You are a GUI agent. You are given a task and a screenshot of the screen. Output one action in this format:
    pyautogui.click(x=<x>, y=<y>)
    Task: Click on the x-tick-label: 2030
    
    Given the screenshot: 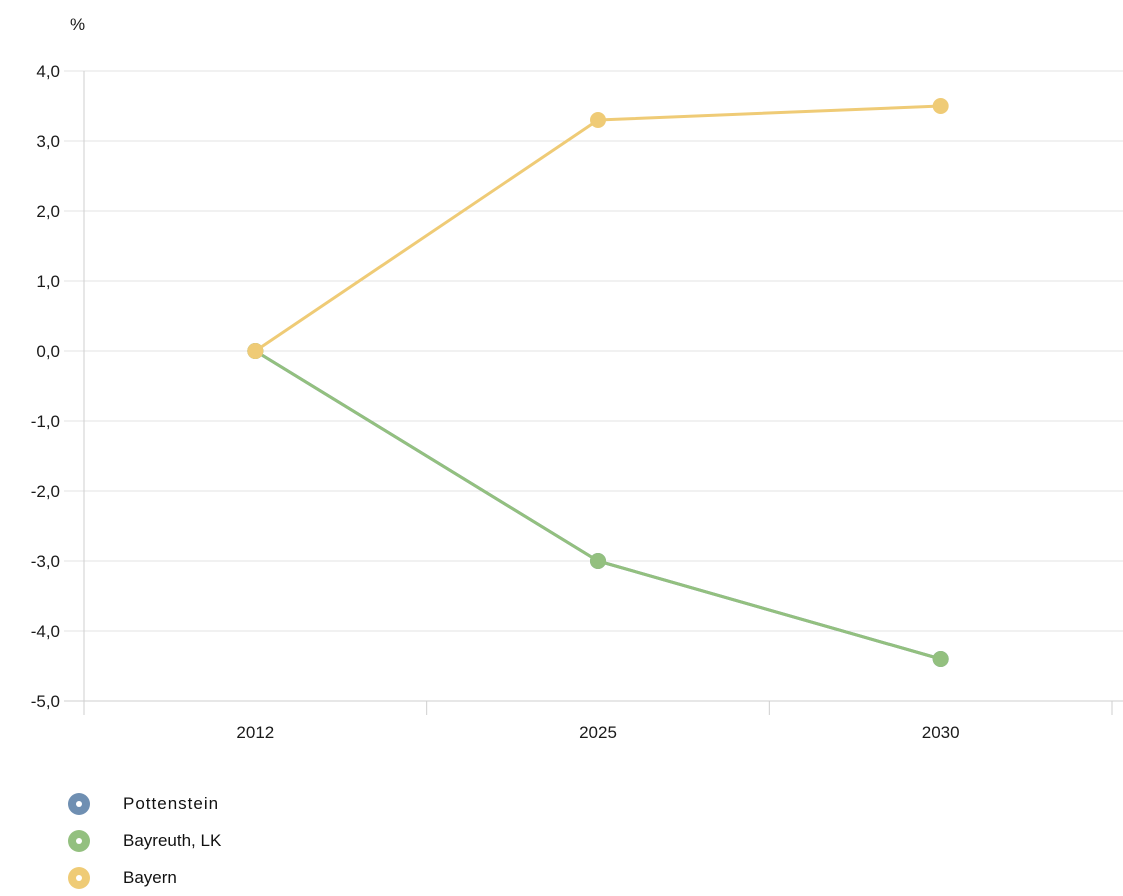 What is the action you would take?
    pyautogui.click(x=941, y=732)
    